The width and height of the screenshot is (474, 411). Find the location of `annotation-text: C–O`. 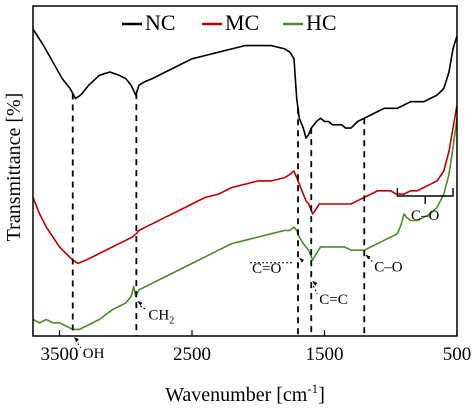

annotation-text: C–O is located at coordinates (388, 268).